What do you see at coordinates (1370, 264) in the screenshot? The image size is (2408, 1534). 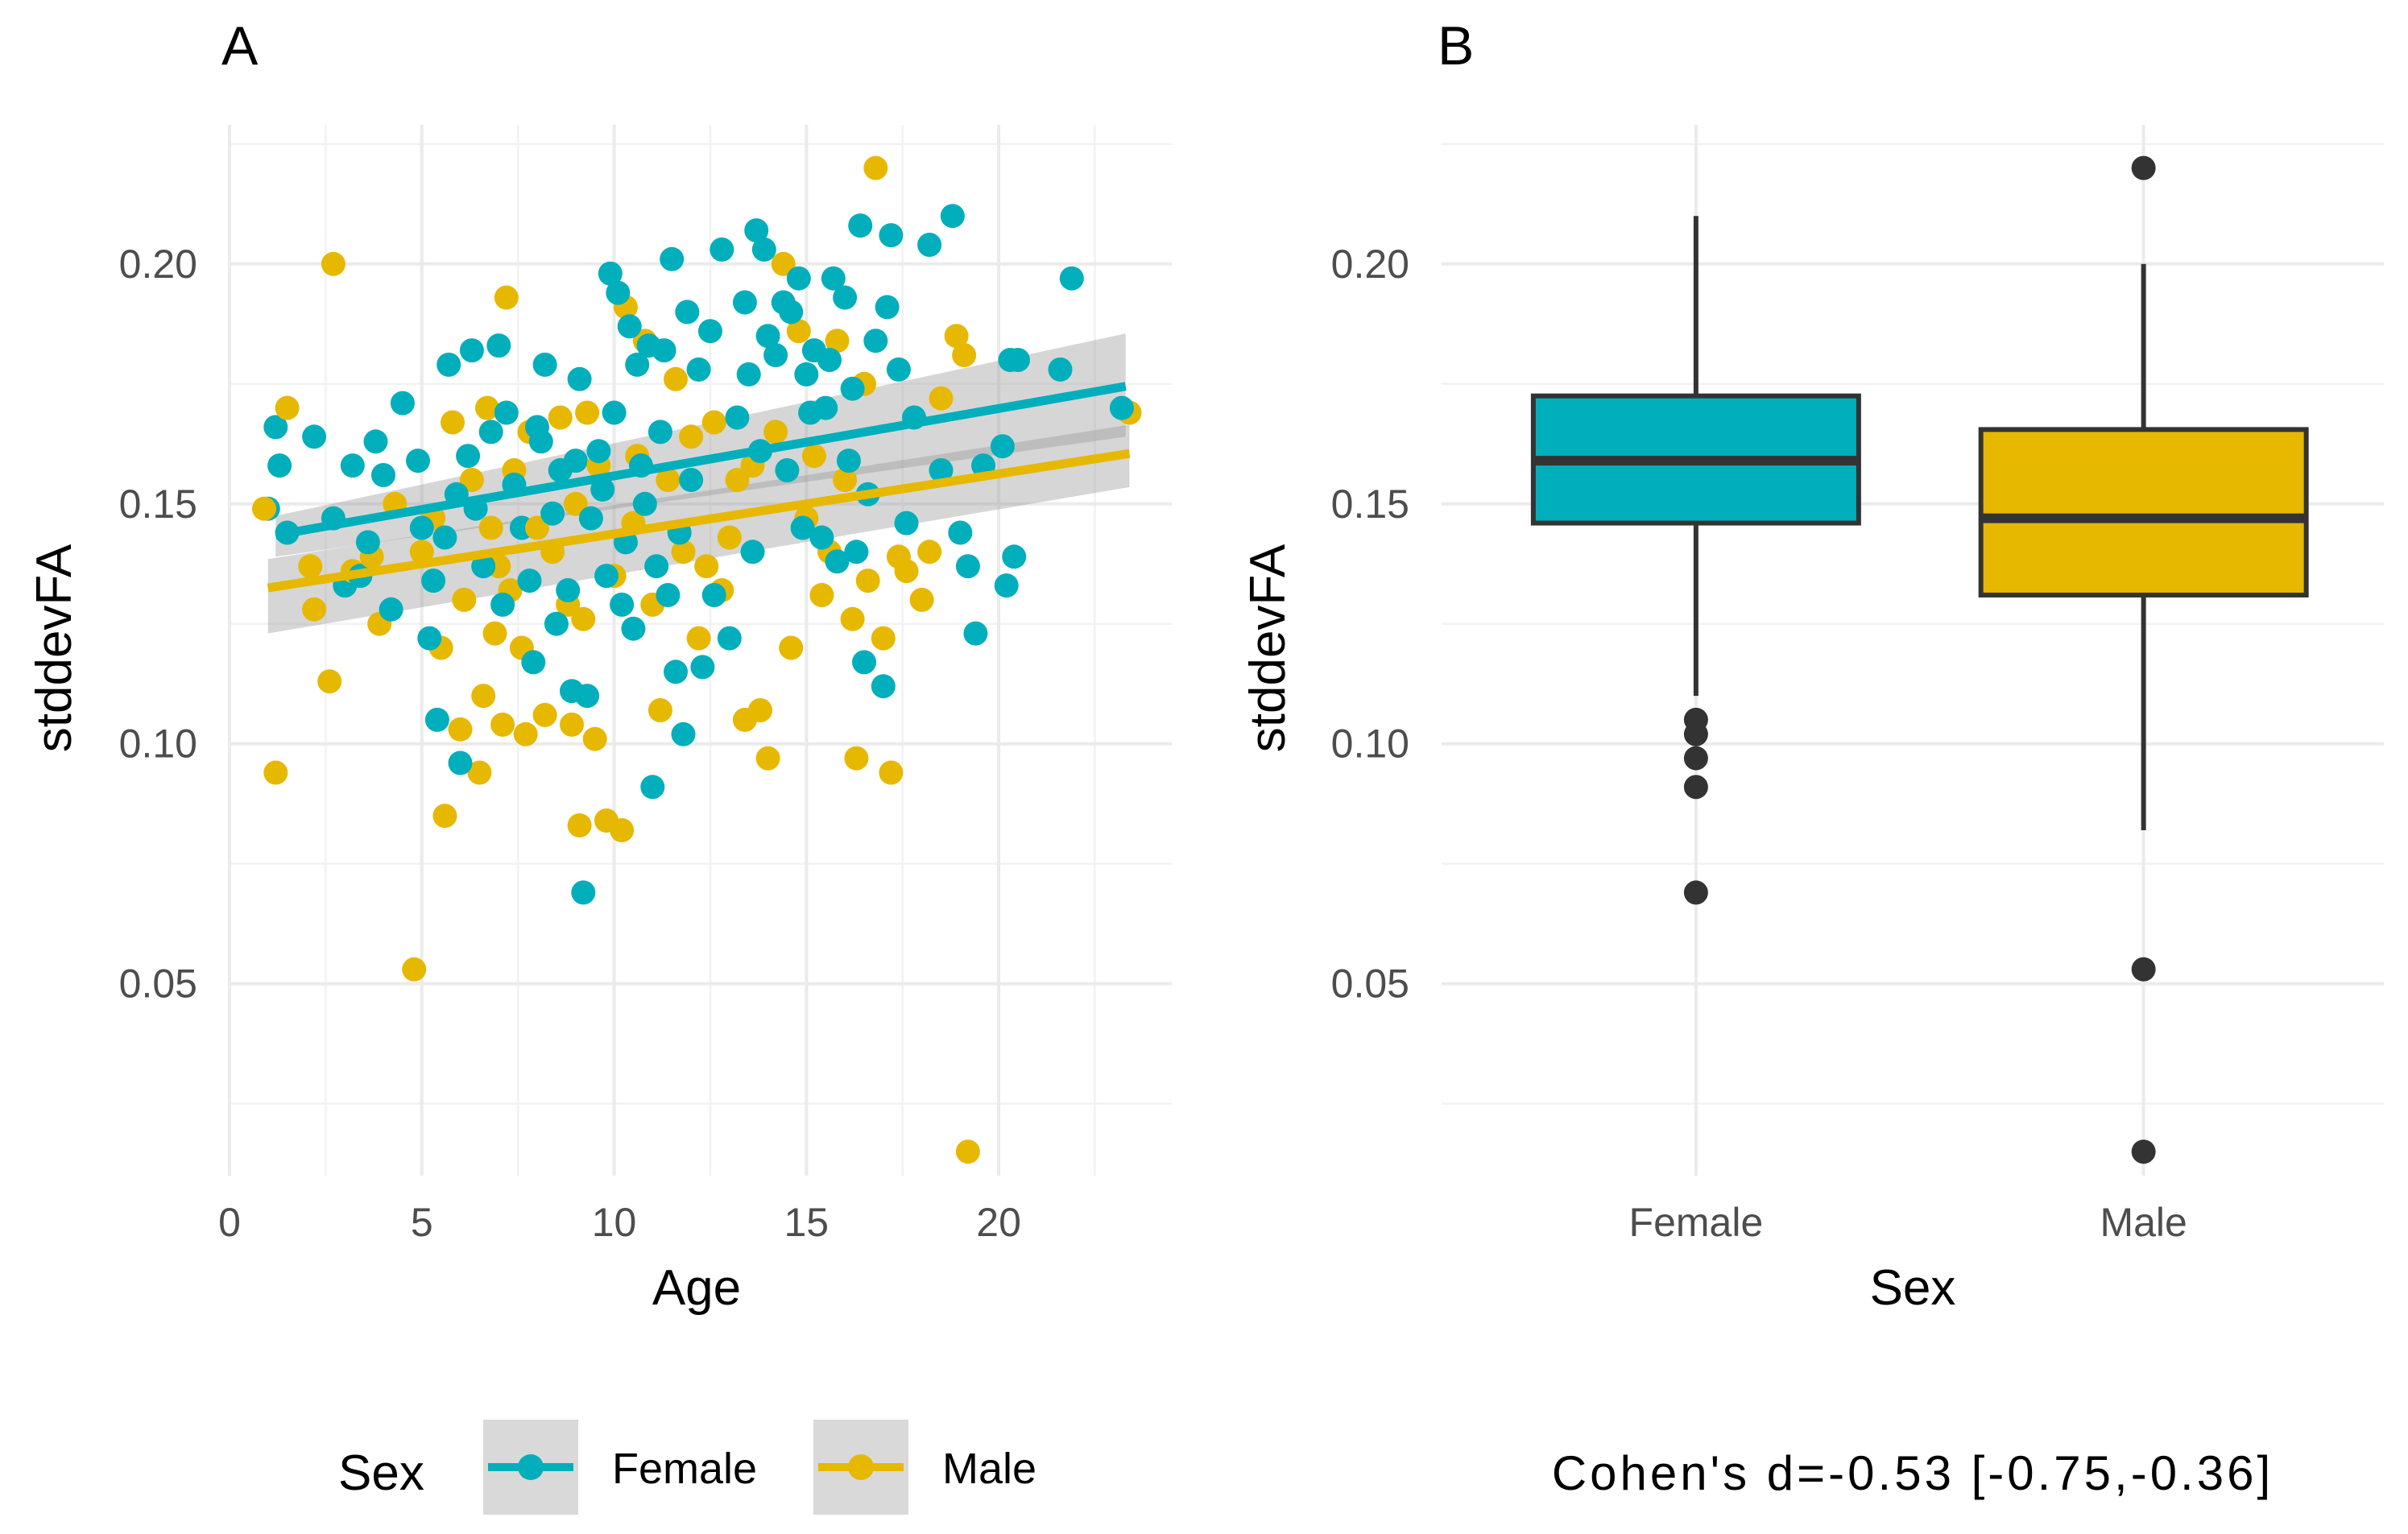 I see `y-tick-label: 0.20` at bounding box center [1370, 264].